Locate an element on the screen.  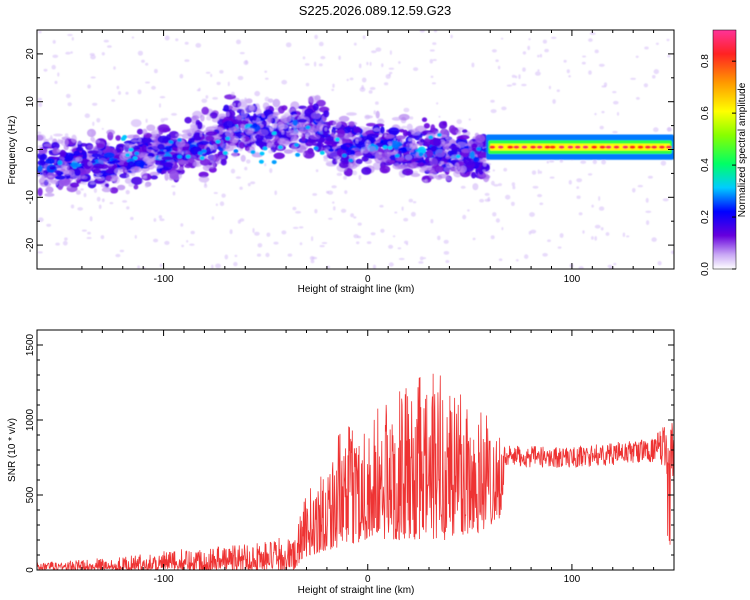
y-tick-label: 0 is located at coordinates (30, 149).